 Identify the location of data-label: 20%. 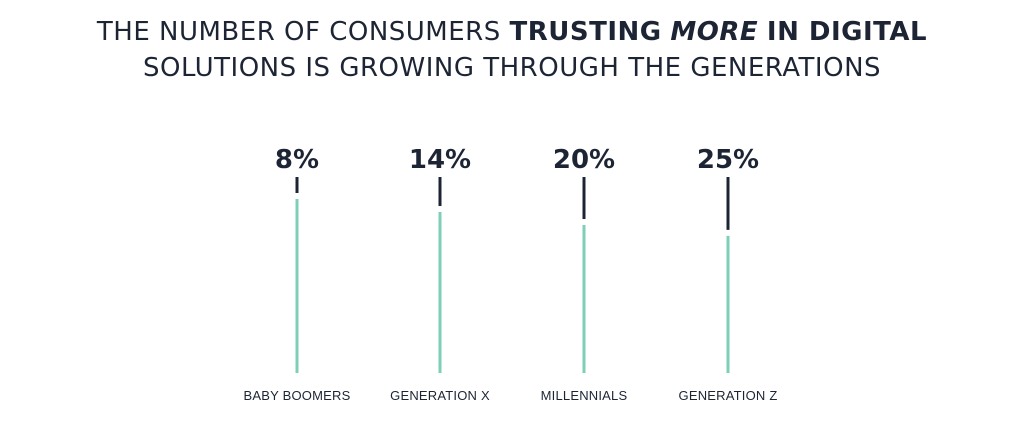
(584, 160).